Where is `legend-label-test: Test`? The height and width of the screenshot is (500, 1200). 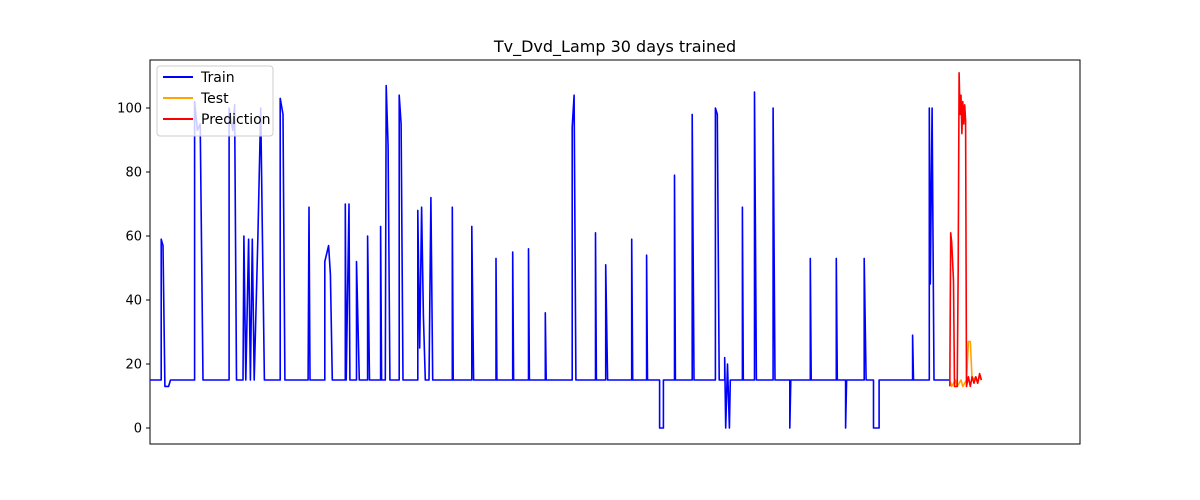
legend-label-test: Test is located at coordinates (214, 99).